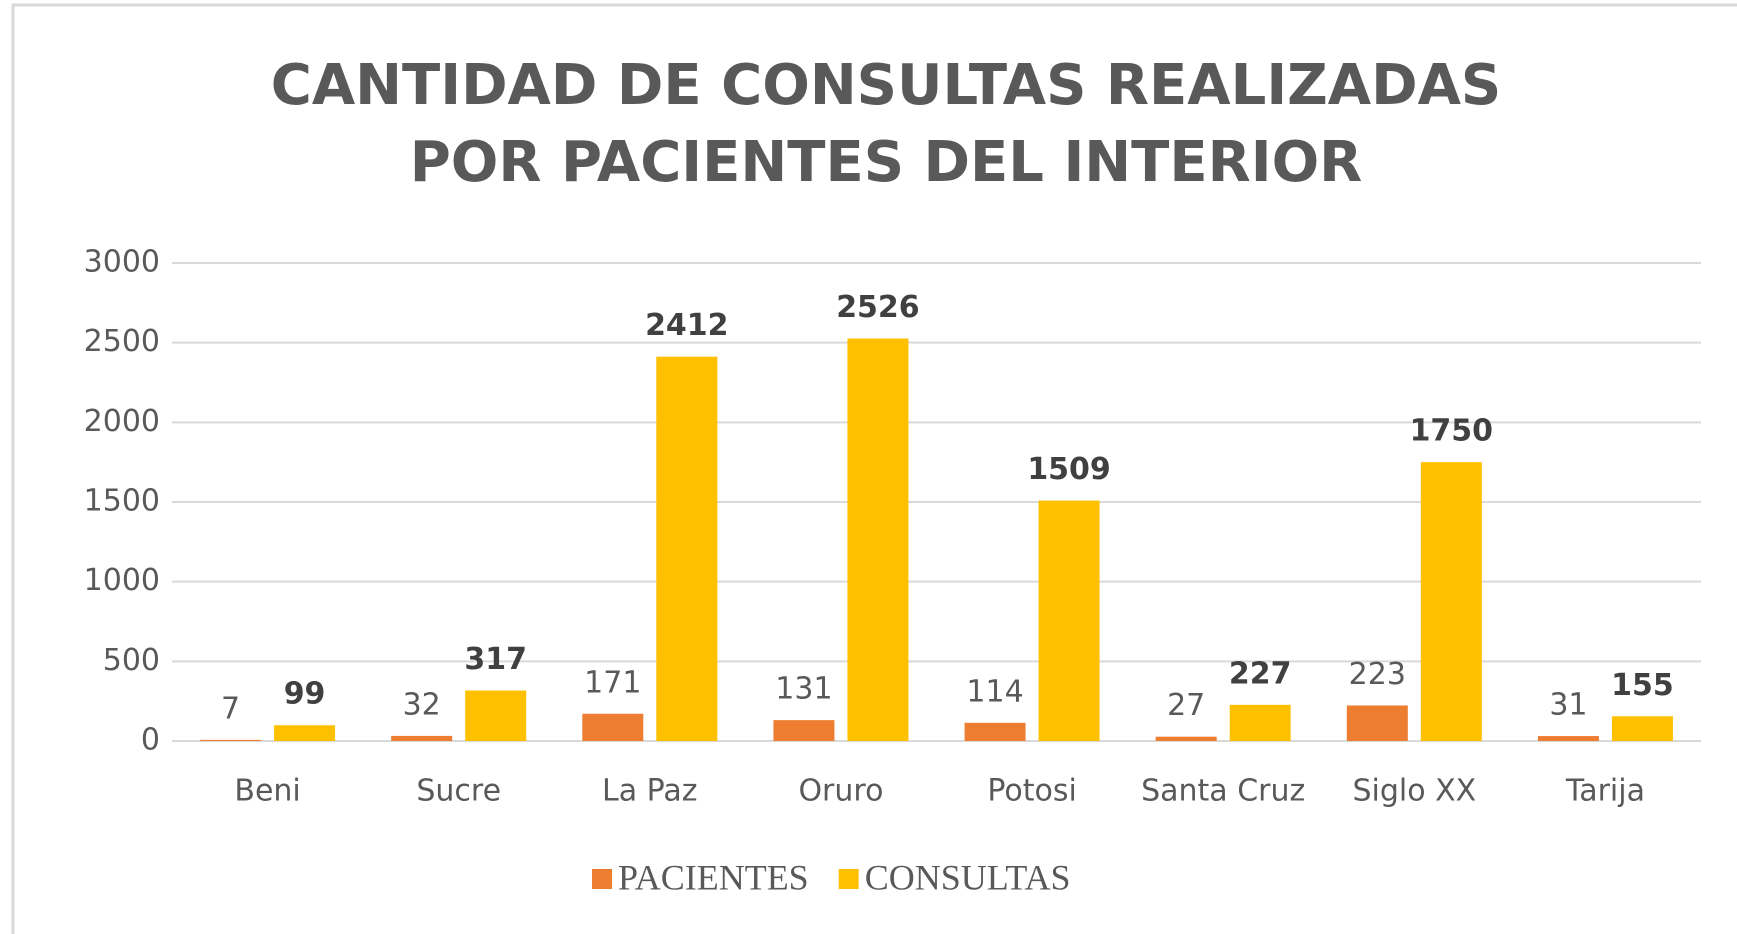  I want to click on data-label: 31, so click(1568, 705).